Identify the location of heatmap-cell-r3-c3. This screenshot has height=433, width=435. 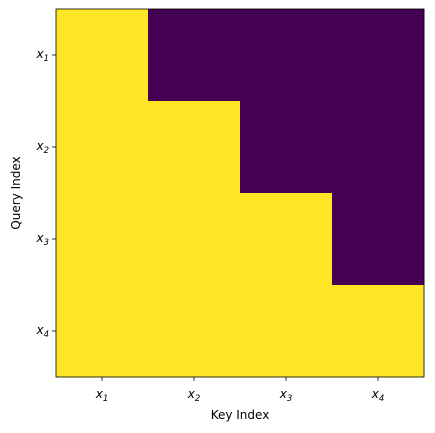
(286, 239).